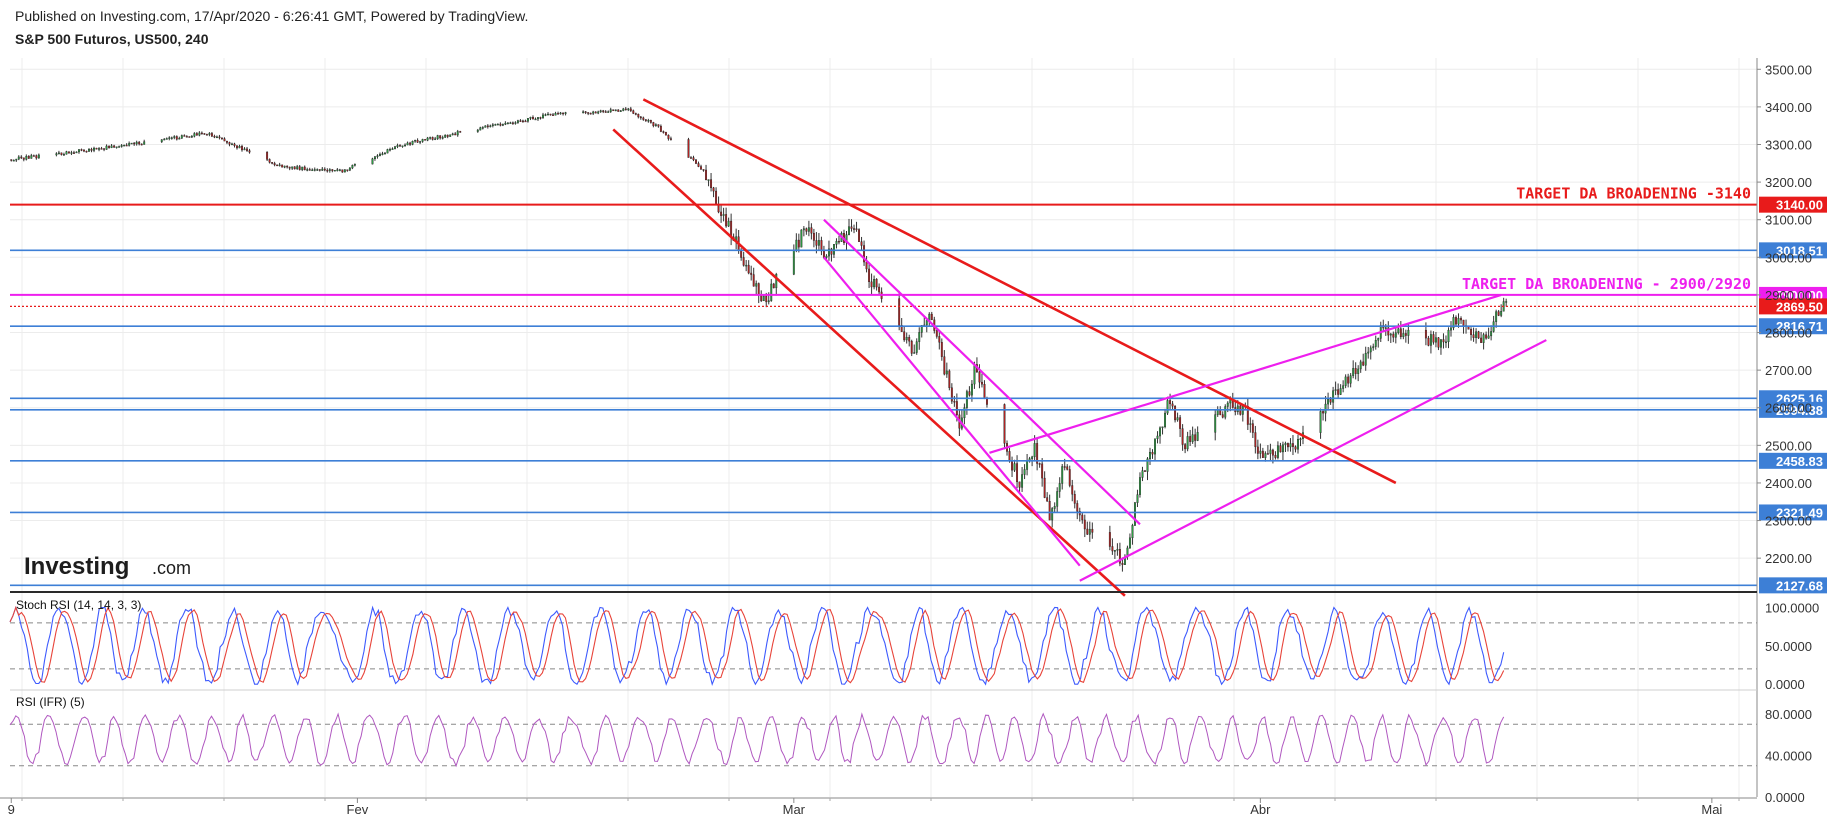 The image size is (1833, 826). Describe the element at coordinates (1788, 714) in the screenshot. I see `rsi-tick-label: 80.0000` at that location.